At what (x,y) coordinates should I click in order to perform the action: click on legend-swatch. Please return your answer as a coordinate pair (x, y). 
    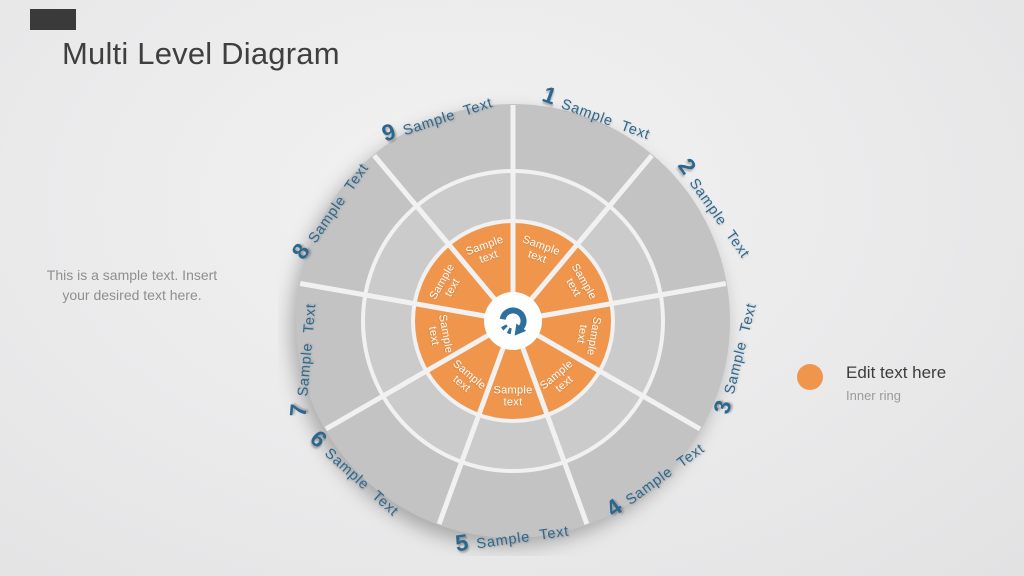
    Looking at the image, I should click on (810, 377).